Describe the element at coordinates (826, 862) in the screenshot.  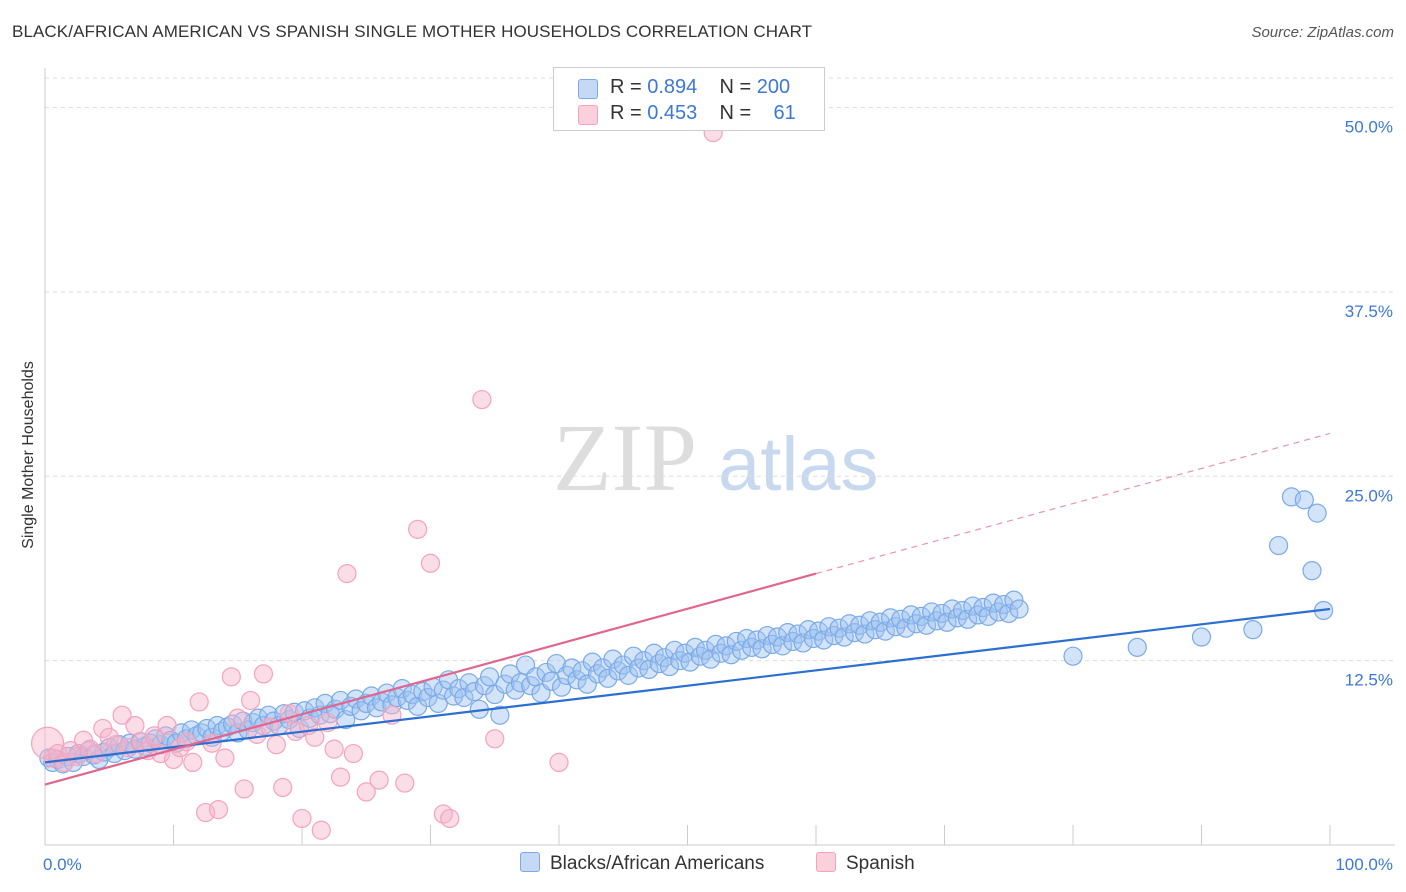
I see `spanish-legend-swatch` at that location.